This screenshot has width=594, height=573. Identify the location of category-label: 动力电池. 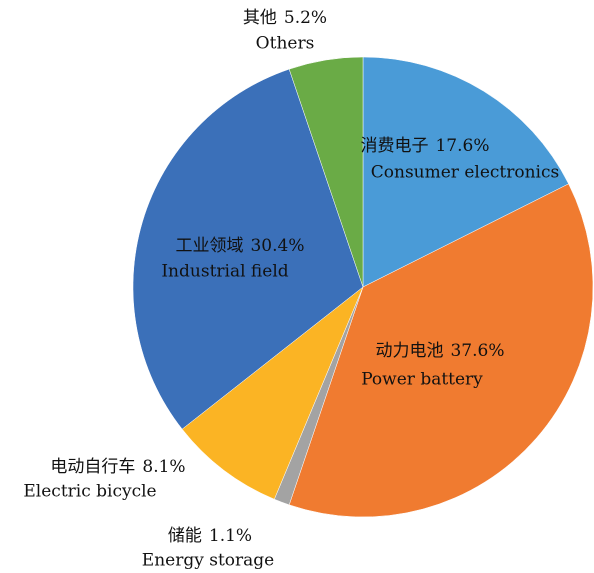
(409, 351).